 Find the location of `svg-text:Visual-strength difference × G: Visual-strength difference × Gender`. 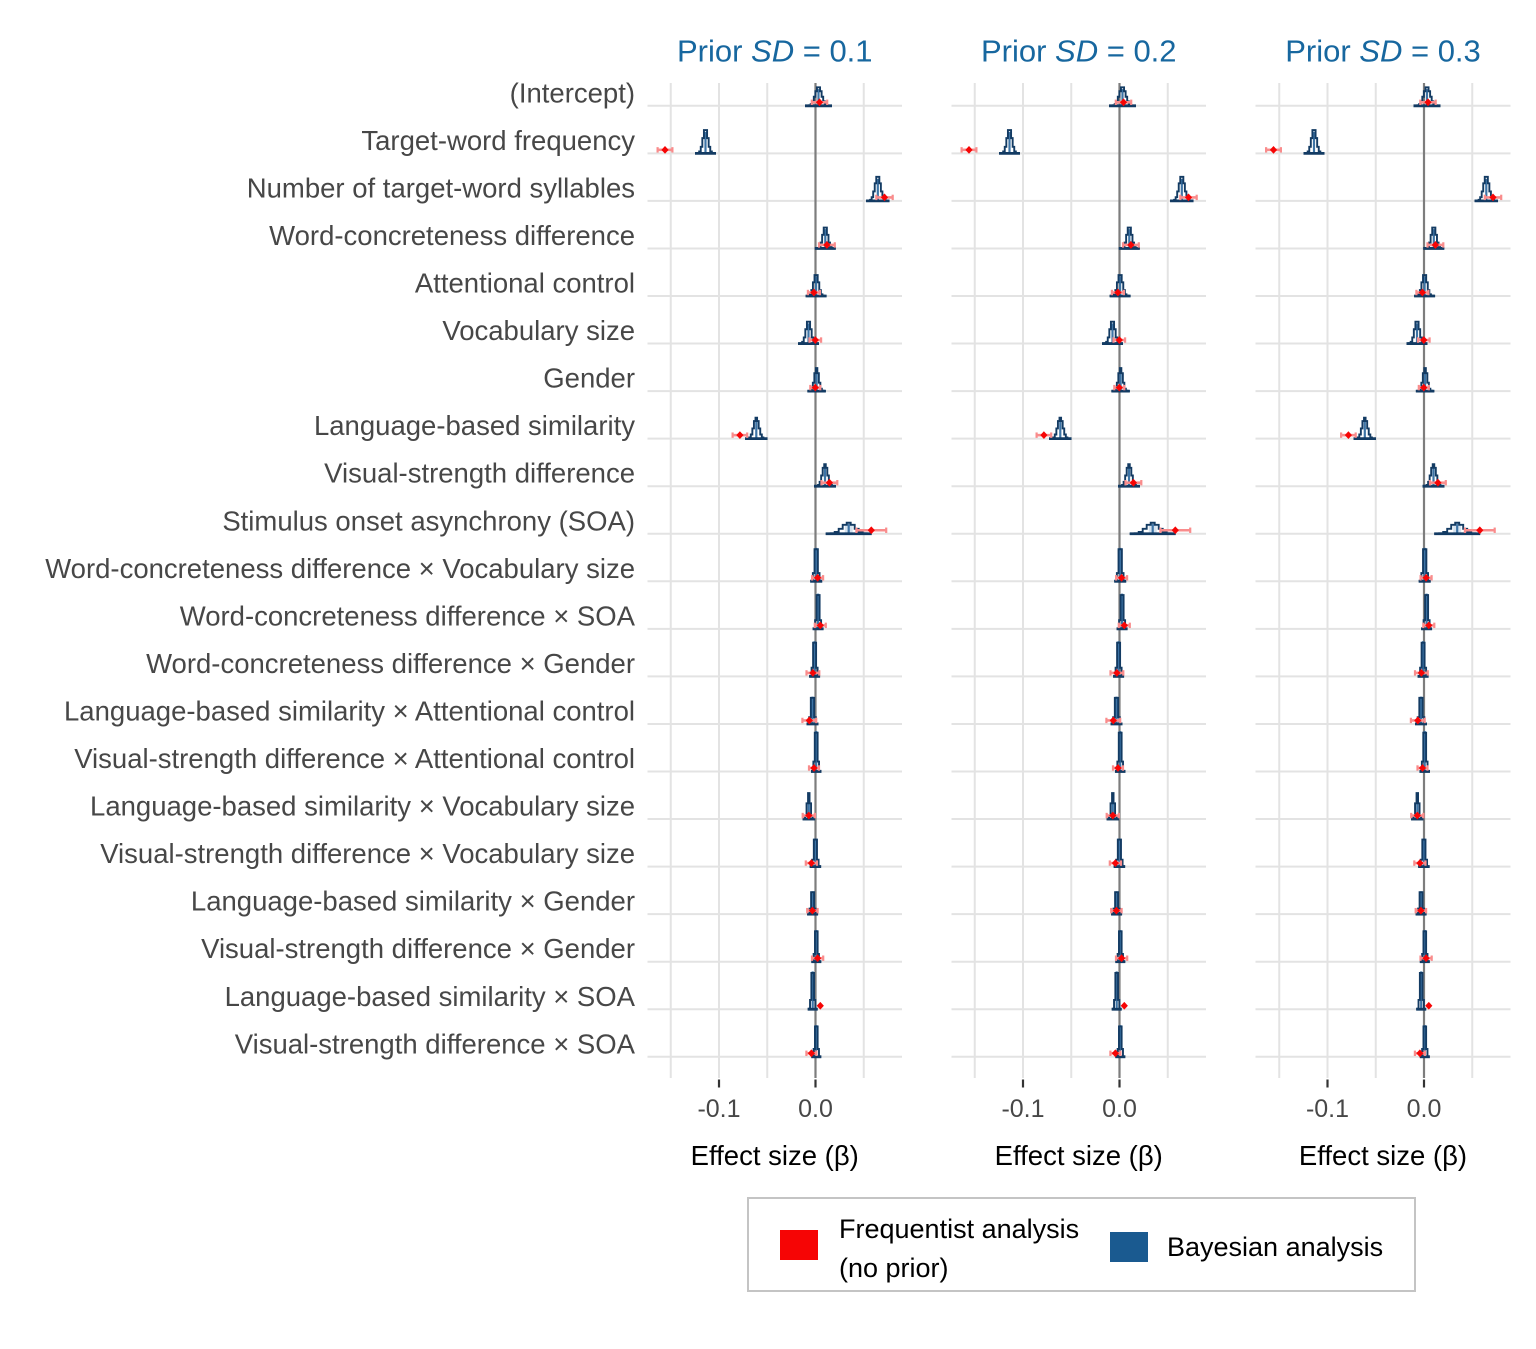

svg-text:Visual-strength difference × G: Visual-strength difference × Gender is located at coordinates (418, 948).